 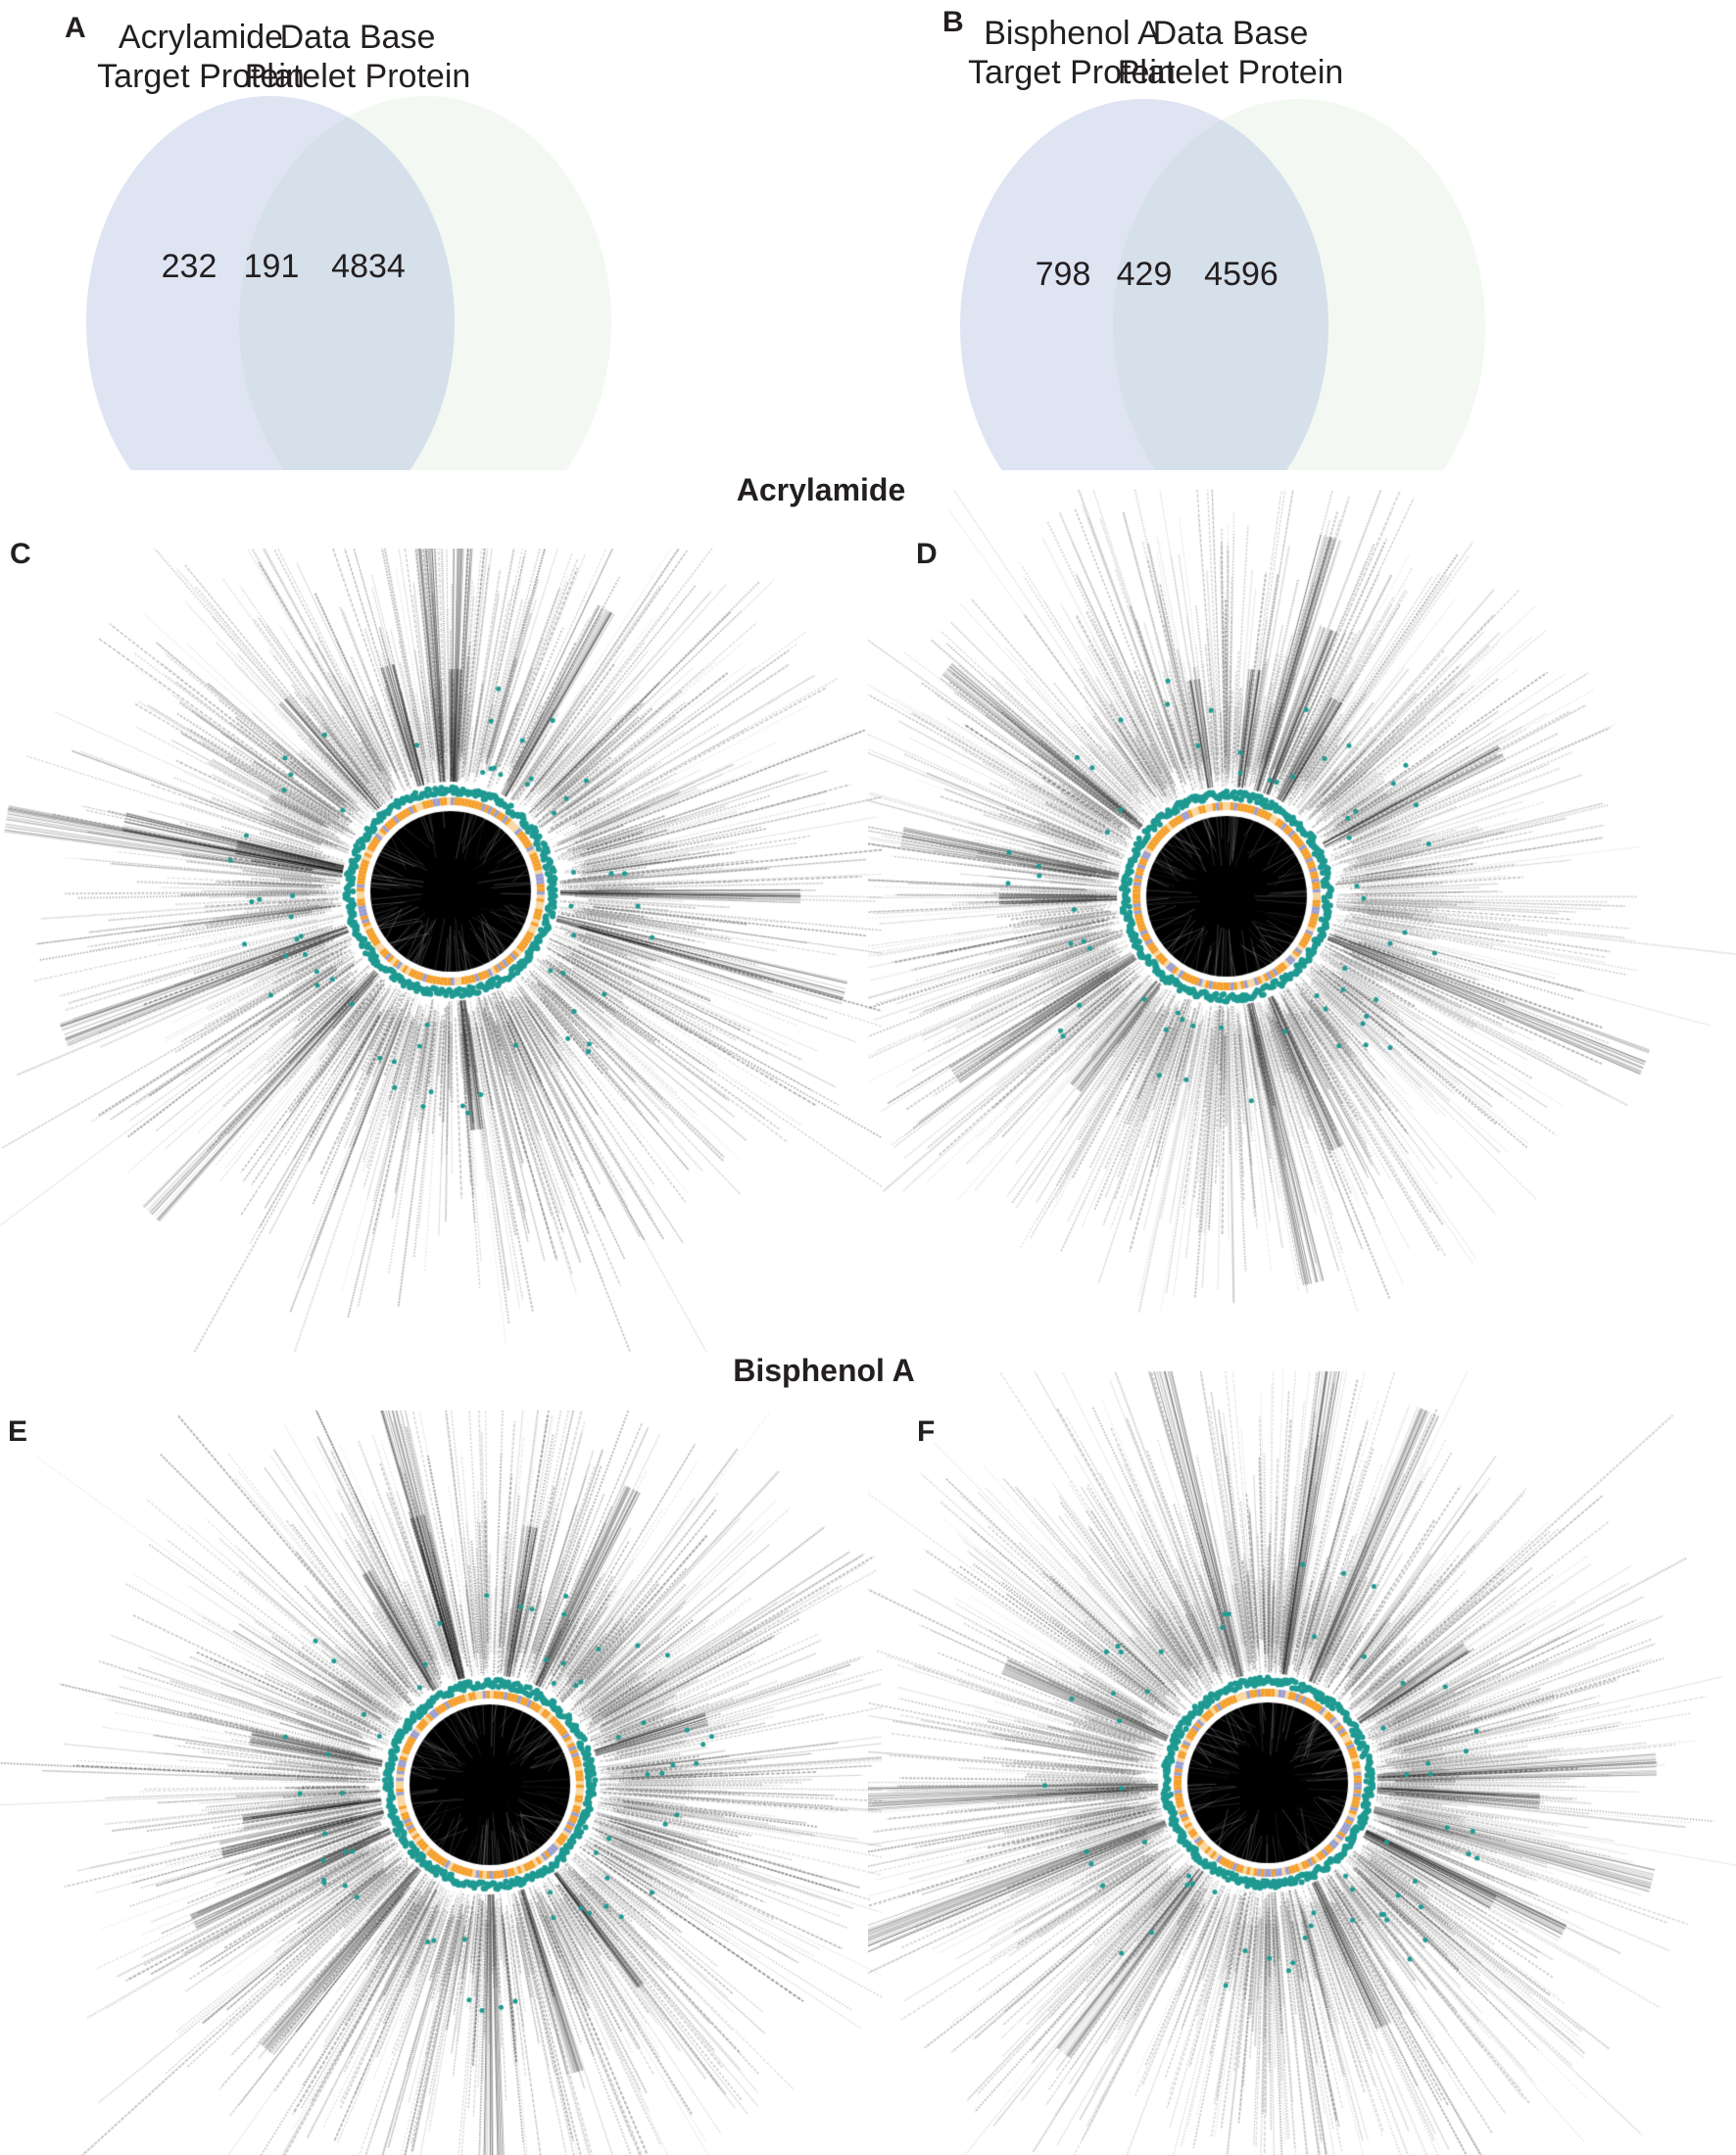 I want to click on venn-a-left-label: Acrylamide Target Protein, so click(x=200, y=57).